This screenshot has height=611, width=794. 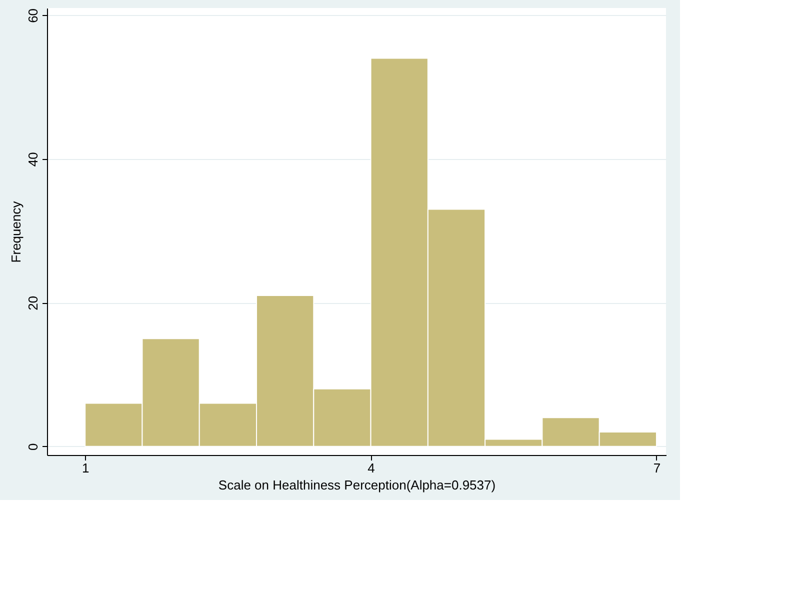 What do you see at coordinates (371, 468) in the screenshot?
I see `x-tick-label: 4` at bounding box center [371, 468].